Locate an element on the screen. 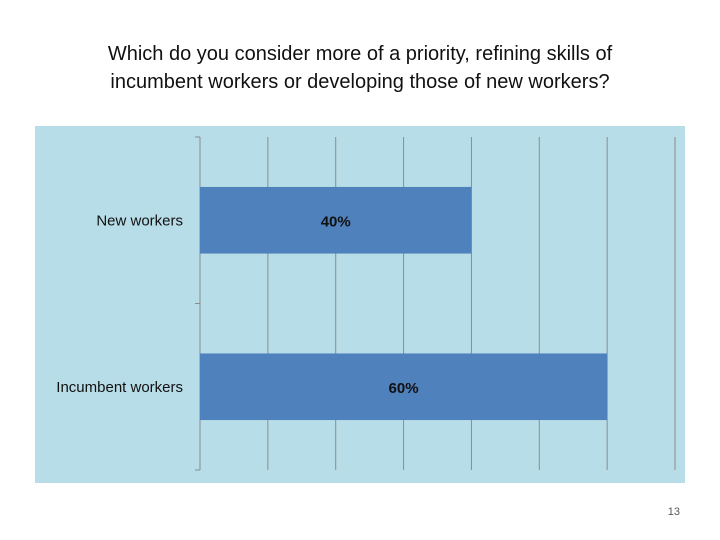 Image resolution: width=720 pixels, height=540 pixels. bar-new-workers is located at coordinates (336, 220).